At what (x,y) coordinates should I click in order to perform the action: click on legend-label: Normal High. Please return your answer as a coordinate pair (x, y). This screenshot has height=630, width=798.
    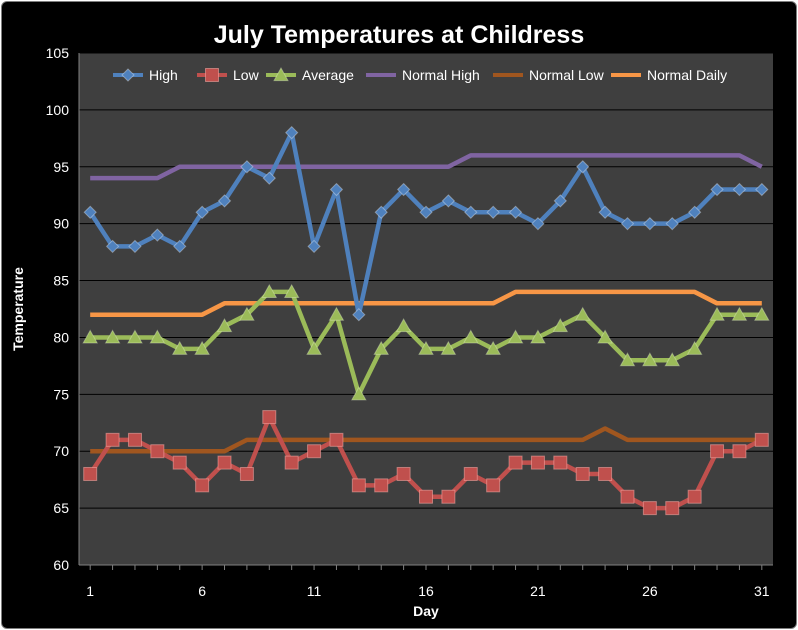
    Looking at the image, I should click on (441, 75).